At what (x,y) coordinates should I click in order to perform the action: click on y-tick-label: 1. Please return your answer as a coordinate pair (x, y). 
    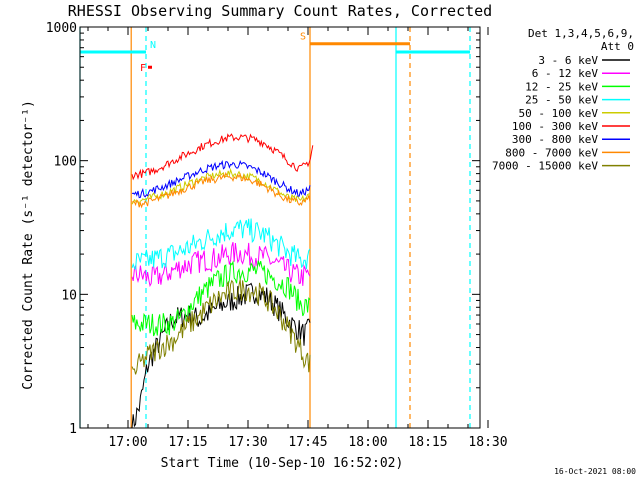
    Looking at the image, I should click on (73, 429).